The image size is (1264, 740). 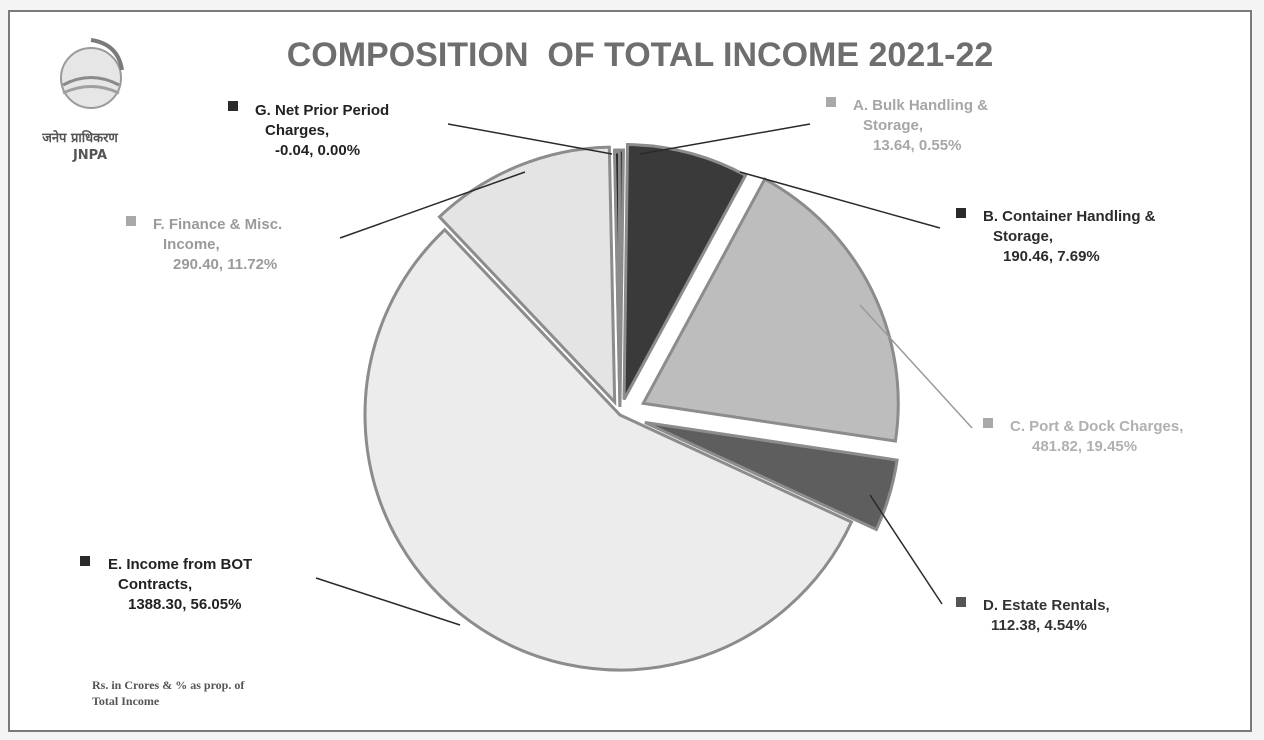 What do you see at coordinates (85, 561) in the screenshot?
I see `legend-marker-e` at bounding box center [85, 561].